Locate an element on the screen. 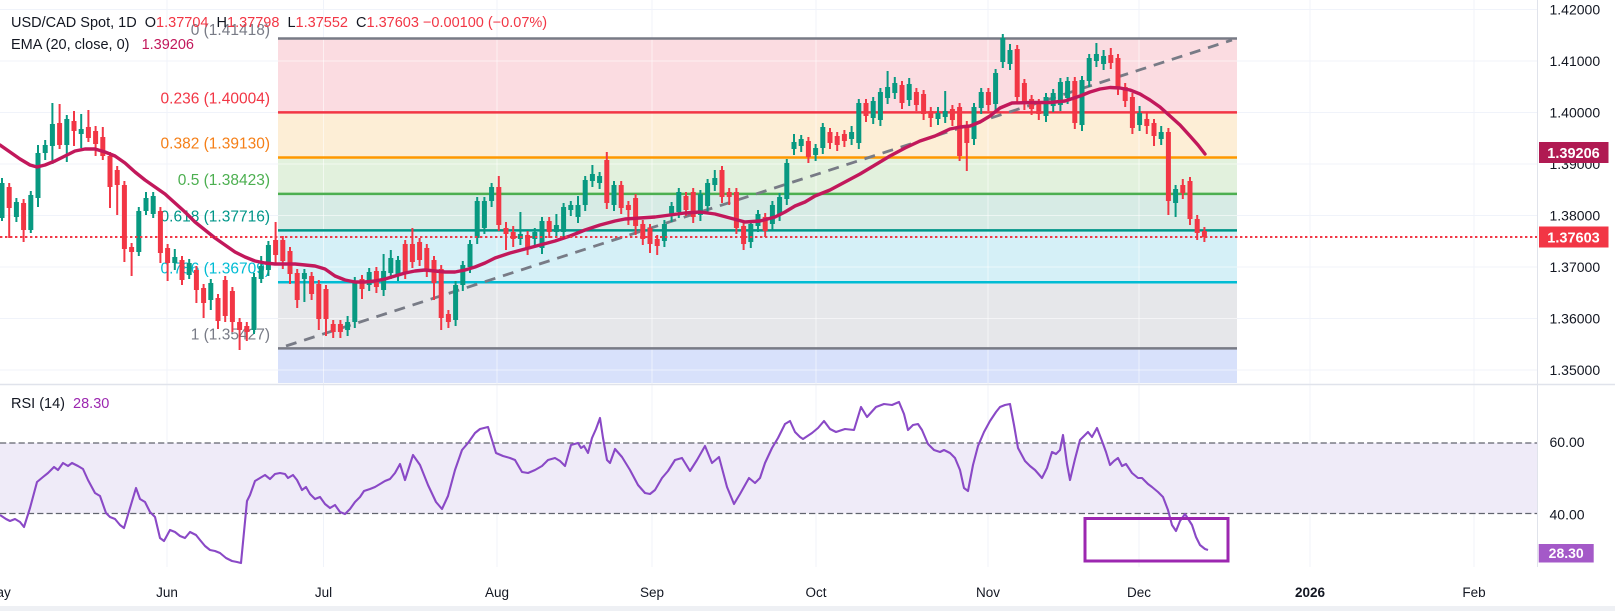 This screenshot has width=1615, height=611. svg-text: 0 (1.41418) is located at coordinates (230, 30).